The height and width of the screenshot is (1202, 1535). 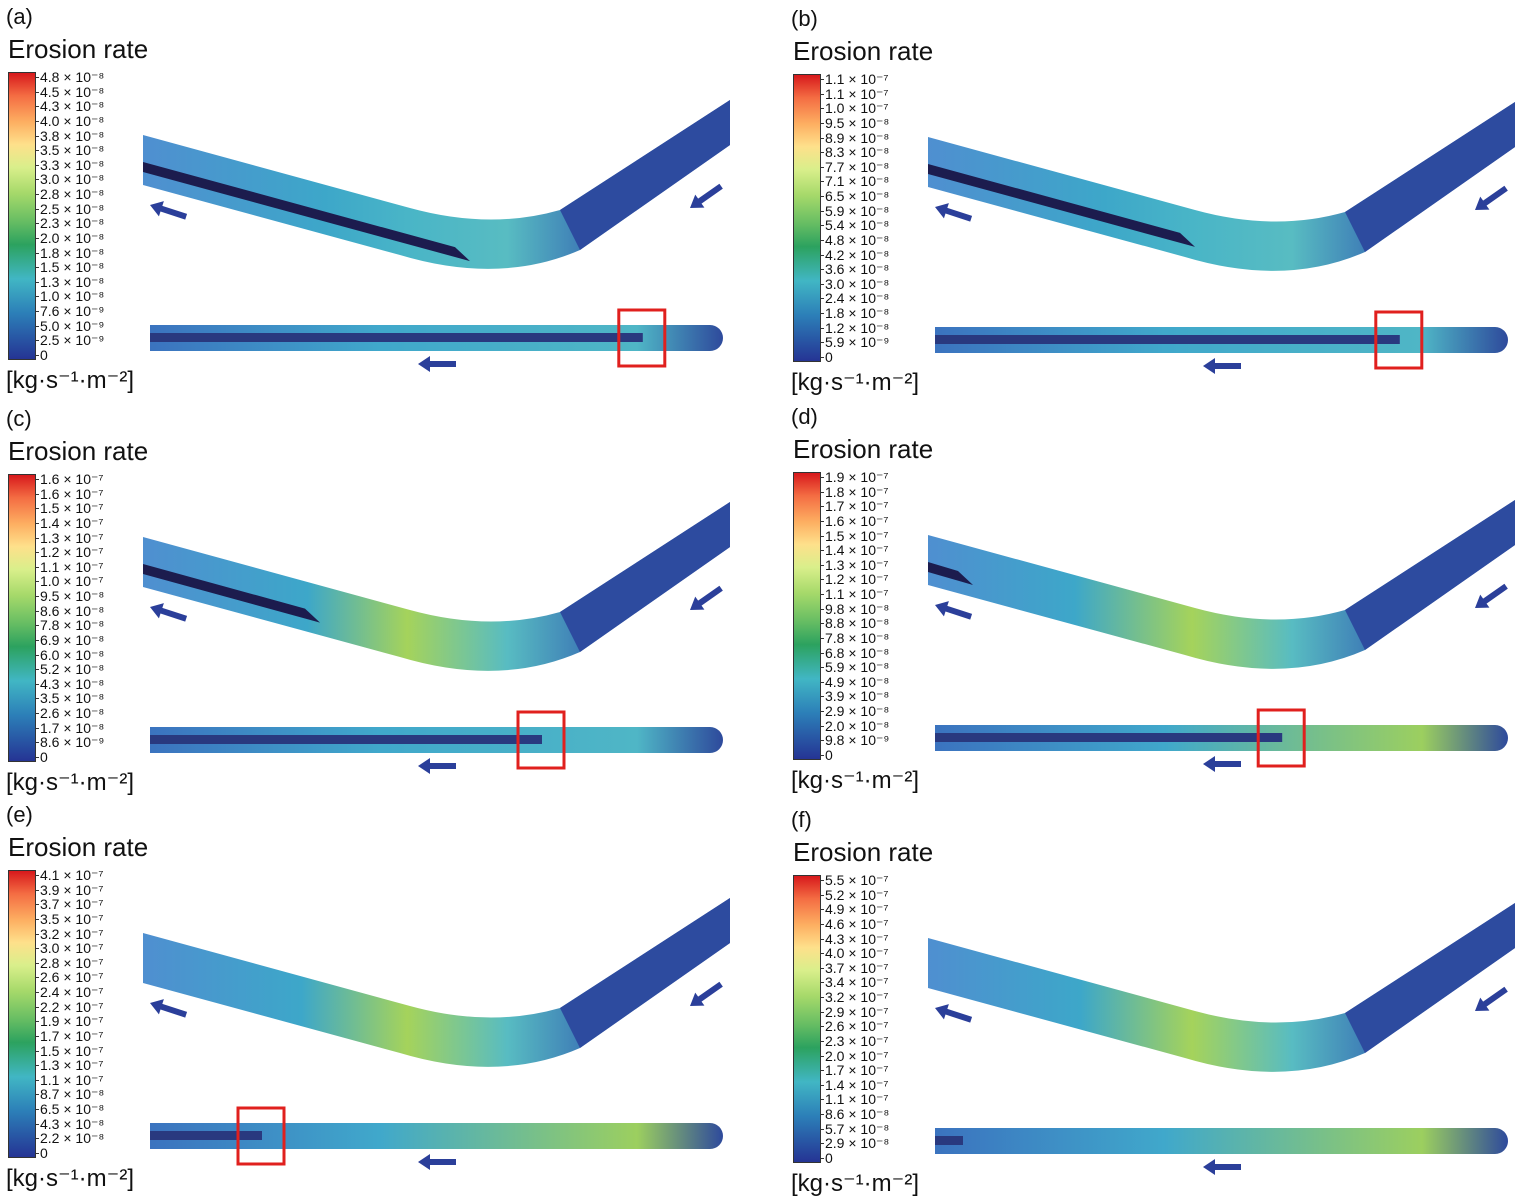 What do you see at coordinates (854, 1128) in the screenshot?
I see `colorbar-tick-label: 5.7 × 10⁻⁸` at bounding box center [854, 1128].